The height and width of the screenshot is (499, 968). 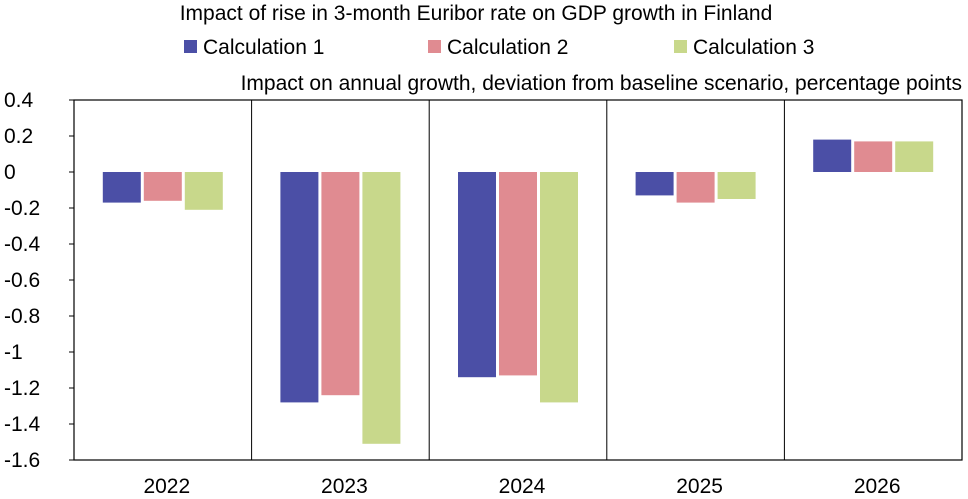 I want to click on legend-label-2: Calculation 2, so click(x=507, y=47).